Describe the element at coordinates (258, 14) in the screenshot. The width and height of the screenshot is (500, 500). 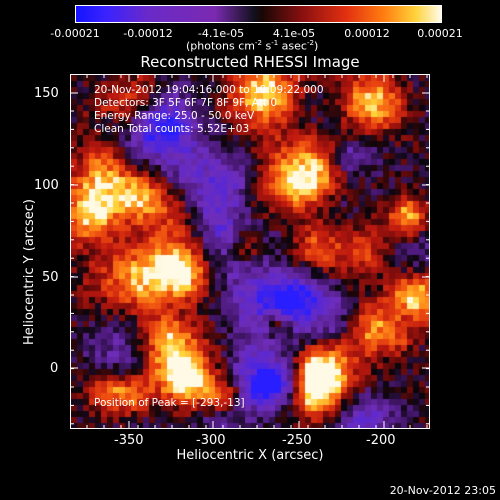
I see `colorbar` at that location.